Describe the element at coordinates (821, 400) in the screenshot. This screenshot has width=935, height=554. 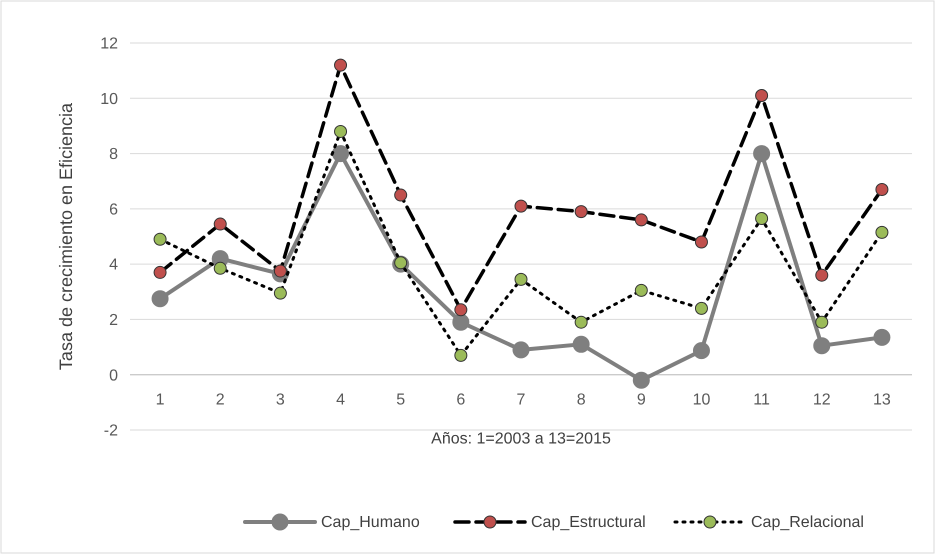
I see `x-tick-label: 12` at that location.